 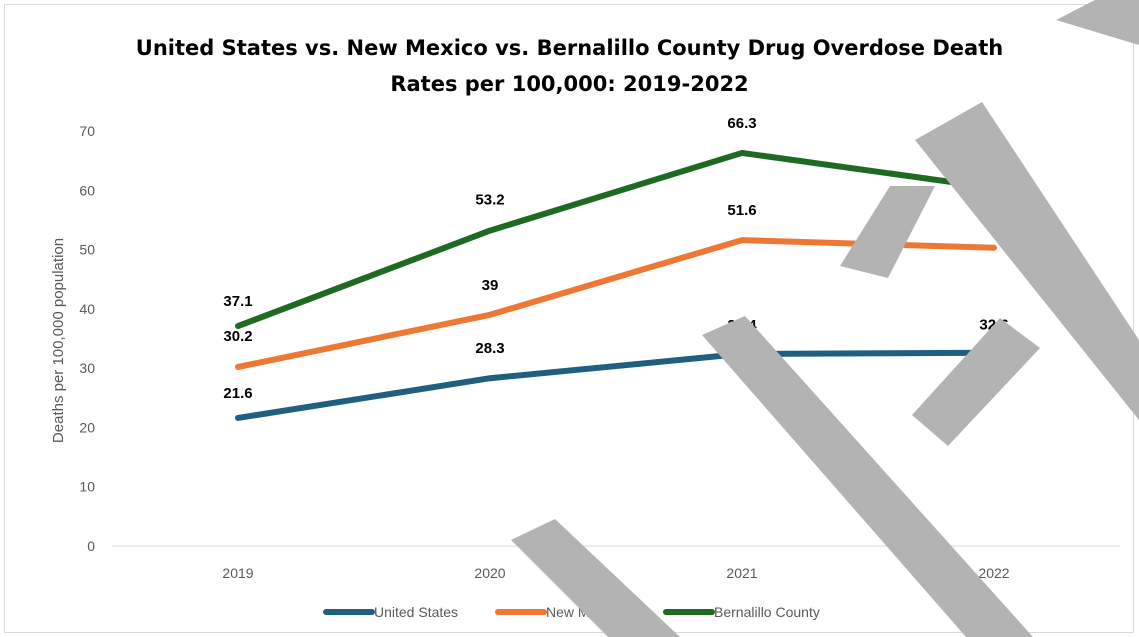 I want to click on y-tick-label: 70, so click(x=87, y=131).